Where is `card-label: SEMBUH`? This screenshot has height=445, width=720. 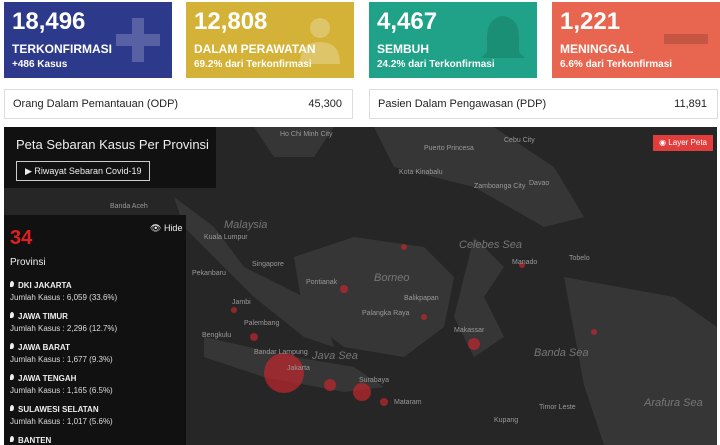 card-label: SEMBUH is located at coordinates (403, 49).